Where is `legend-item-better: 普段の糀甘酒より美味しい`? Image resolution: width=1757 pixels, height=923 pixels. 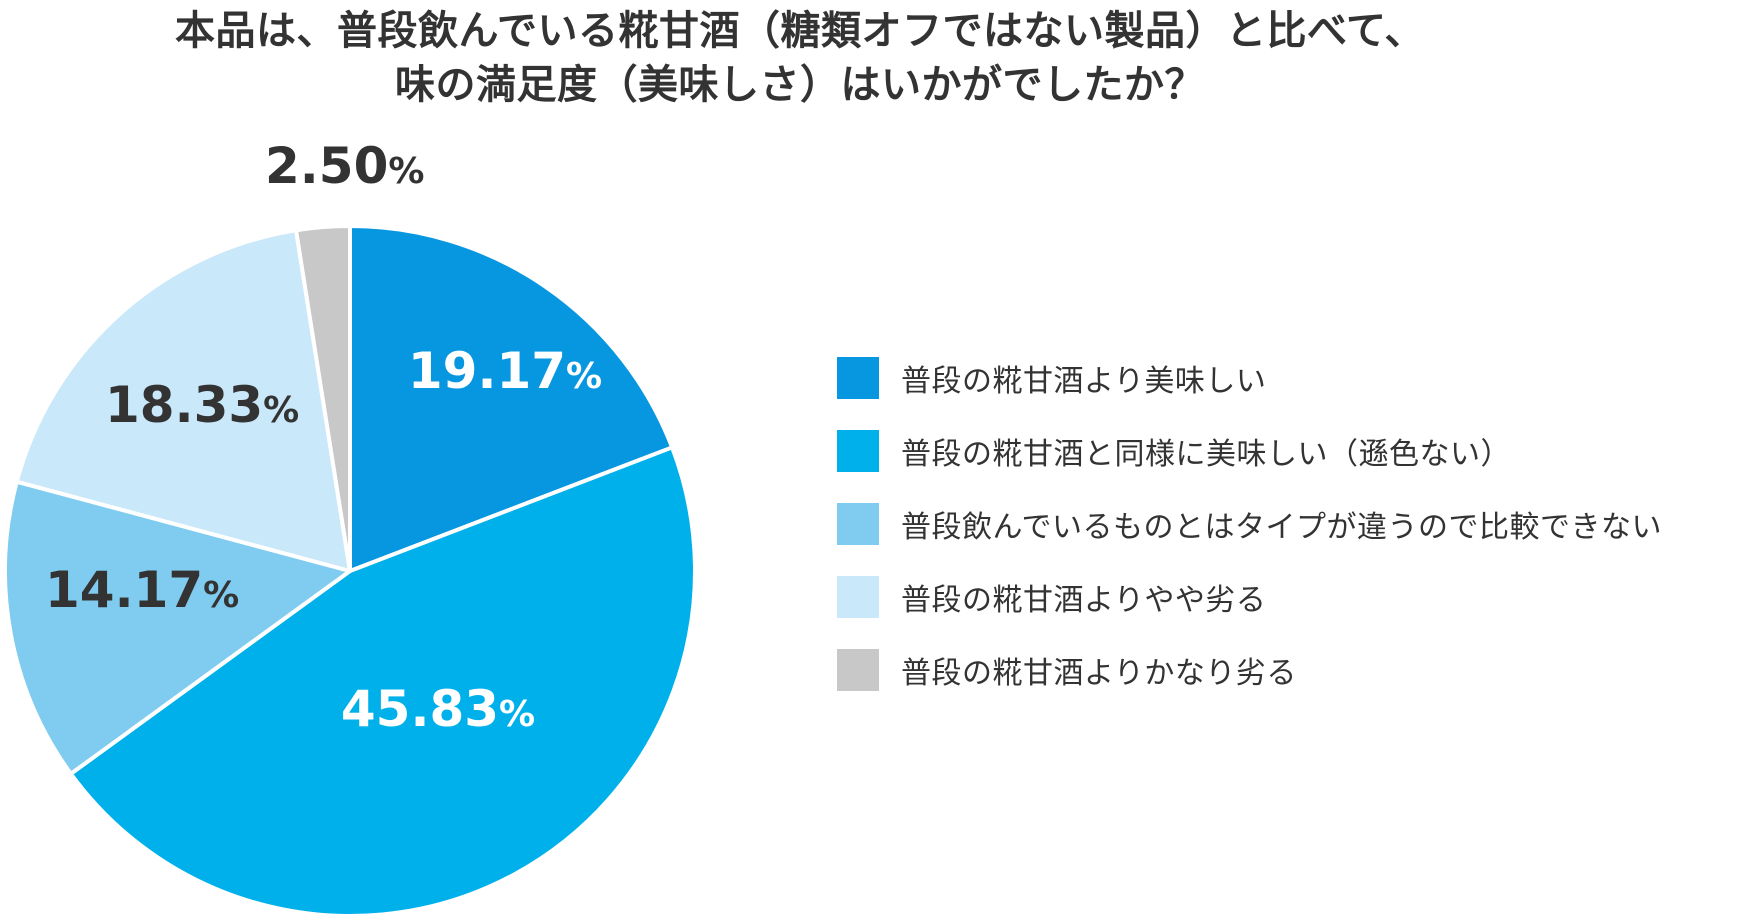
legend-item-better: 普段の糀甘酒より美味しい is located at coordinates (1051, 378).